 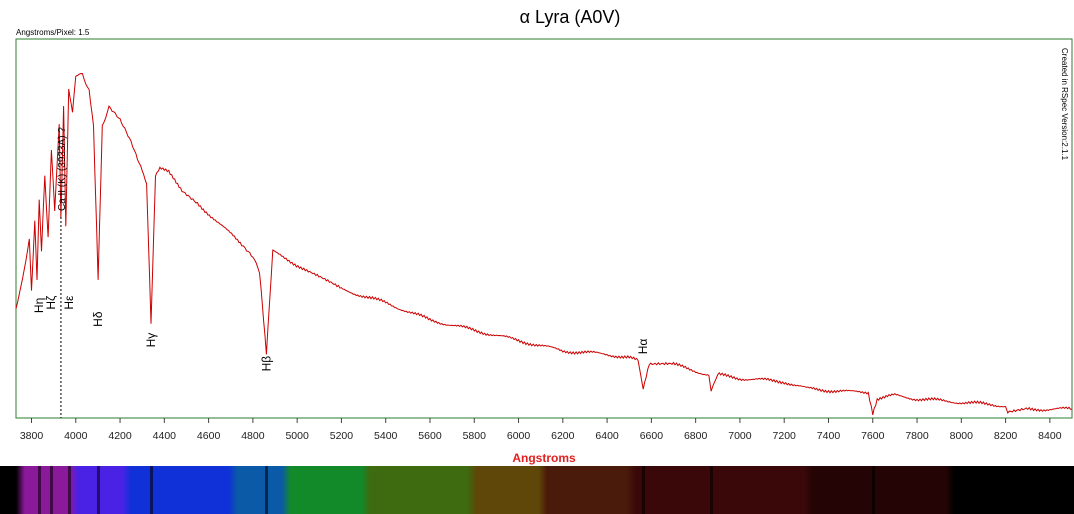 What do you see at coordinates (386, 436) in the screenshot?
I see `x-tick-label: 5400` at bounding box center [386, 436].